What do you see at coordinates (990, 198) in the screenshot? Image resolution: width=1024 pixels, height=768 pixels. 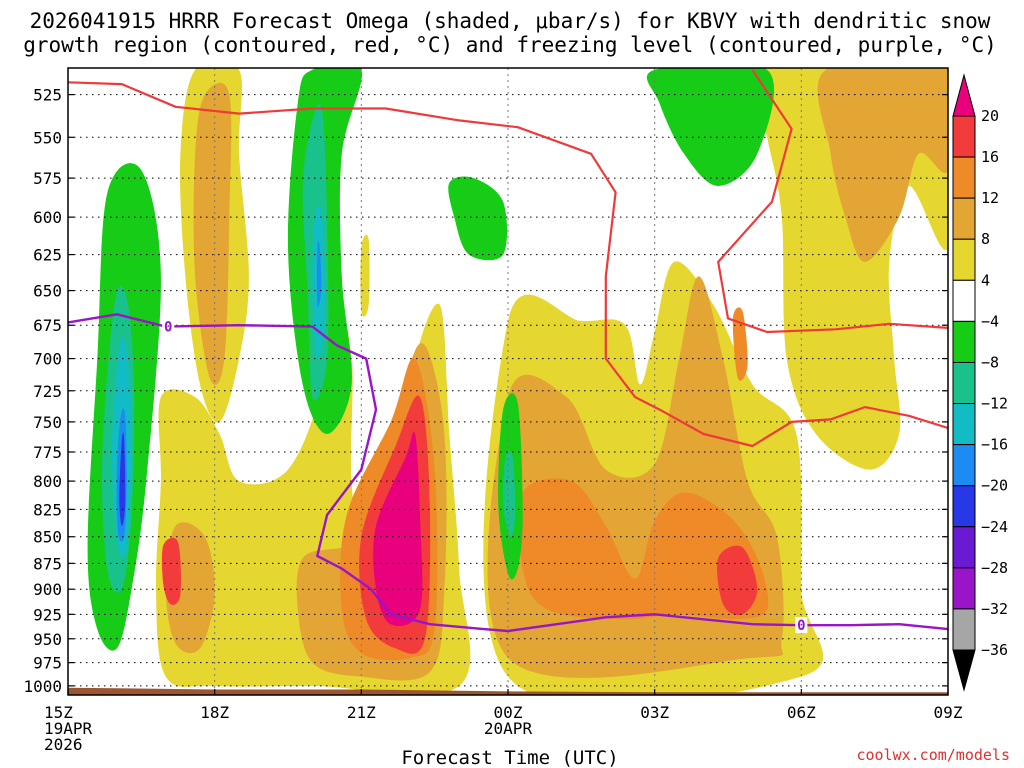 I see `colorbar-label-2: 12` at bounding box center [990, 198].